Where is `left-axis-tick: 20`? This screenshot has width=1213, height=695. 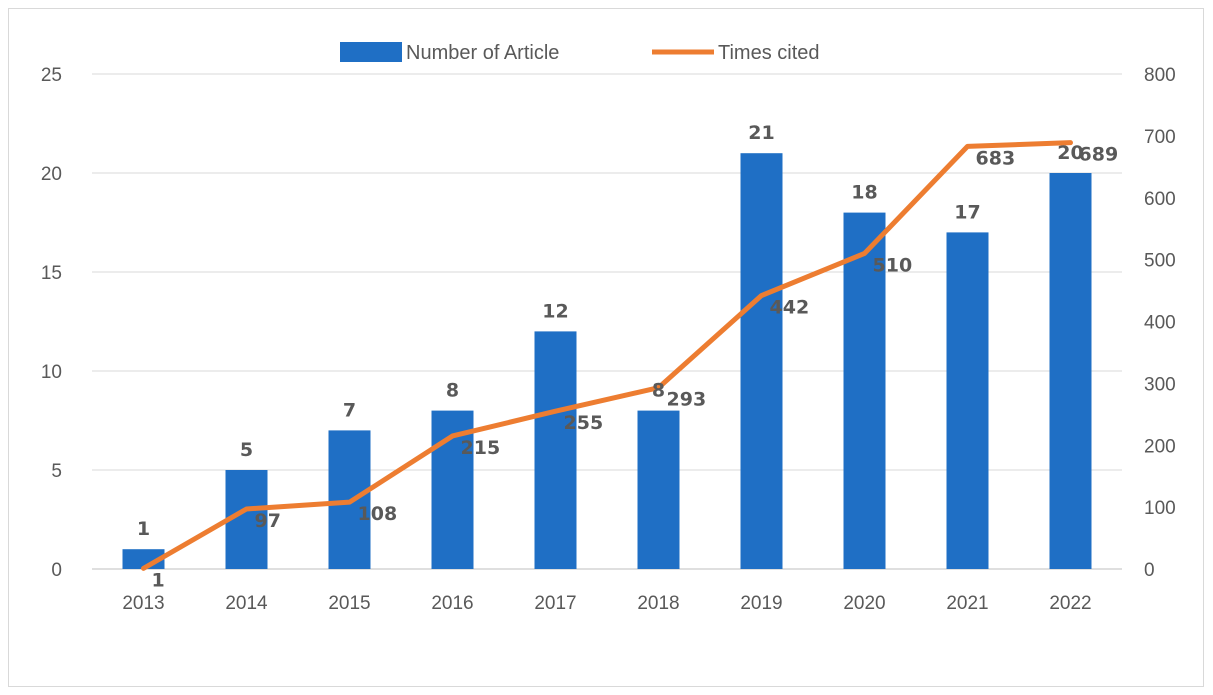
left-axis-tick: 20 is located at coordinates (51, 174).